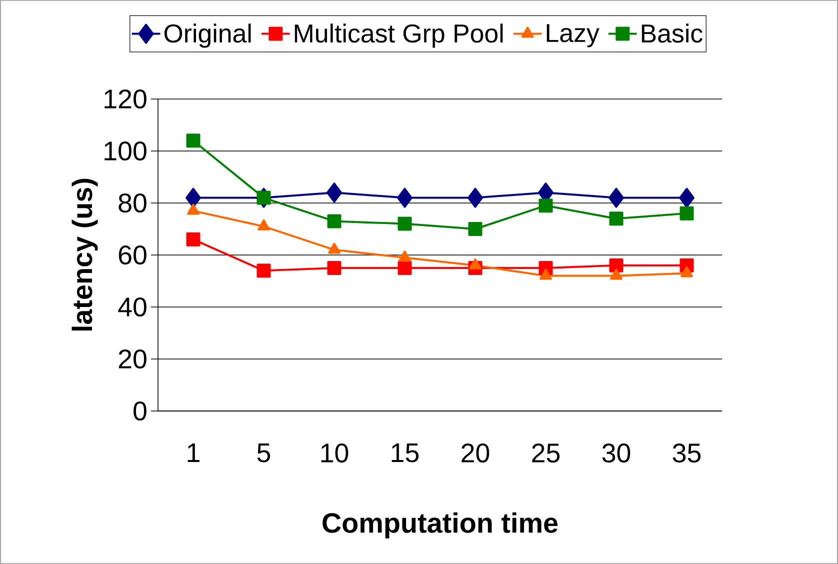  I want to click on y-tick-label: 120, so click(125, 99).